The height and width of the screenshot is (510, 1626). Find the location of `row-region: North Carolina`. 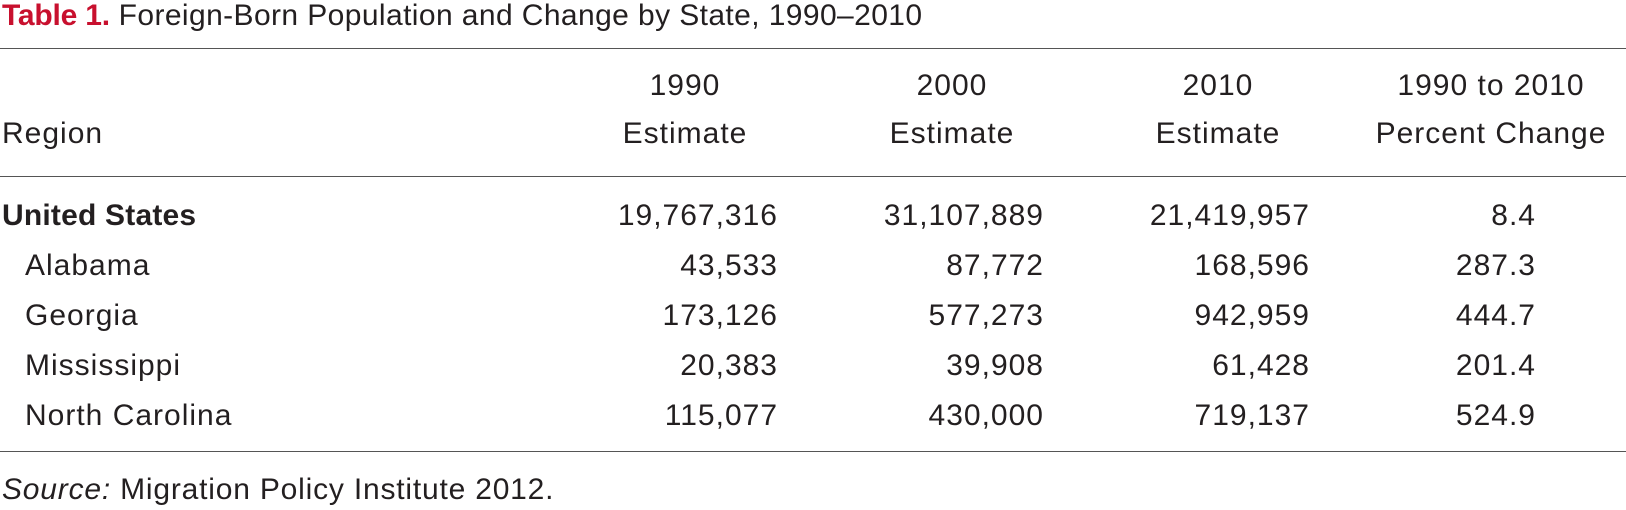

row-region: North Carolina is located at coordinates (129, 415).